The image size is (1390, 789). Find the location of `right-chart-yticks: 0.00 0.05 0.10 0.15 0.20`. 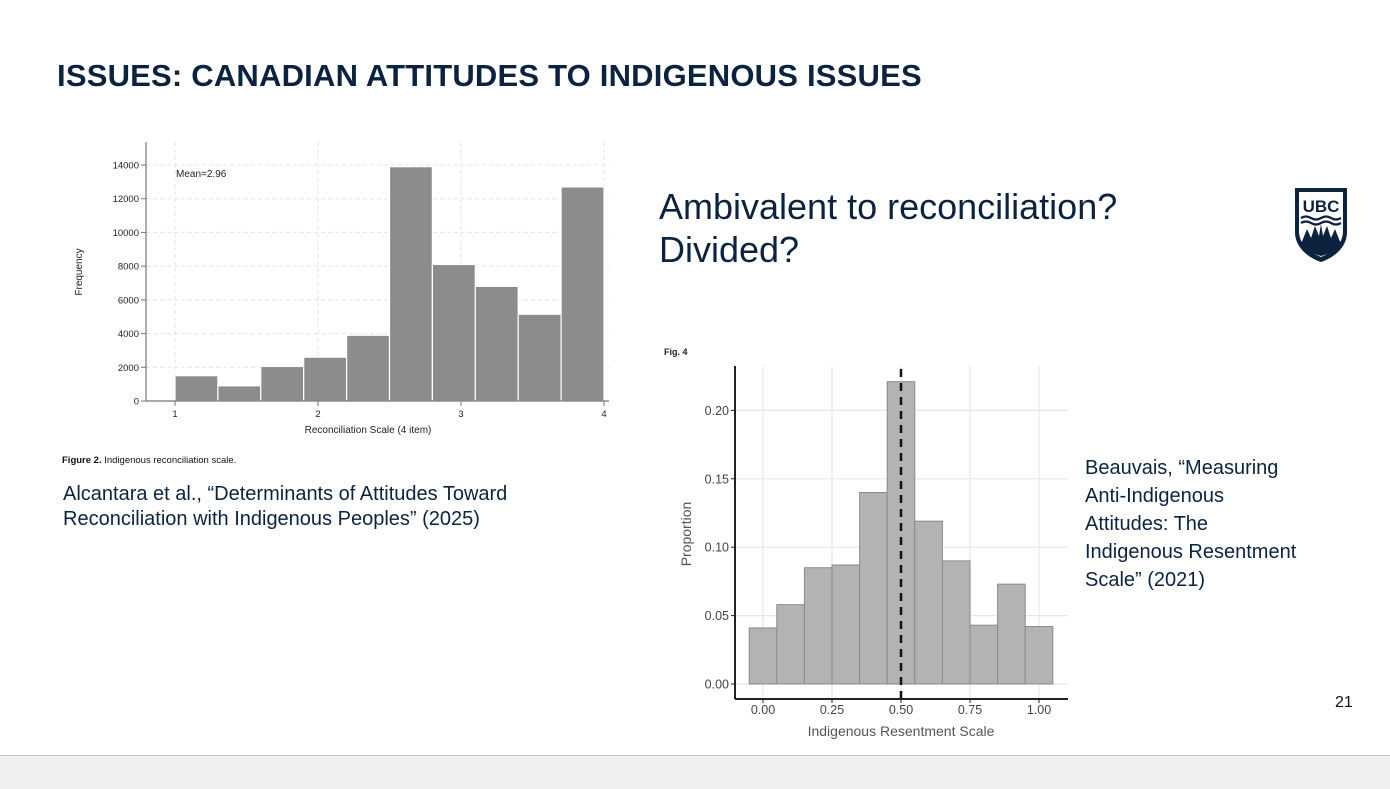

right-chart-yticks: 0.00 0.05 0.10 0.15 0.20 is located at coordinates (720, 548).